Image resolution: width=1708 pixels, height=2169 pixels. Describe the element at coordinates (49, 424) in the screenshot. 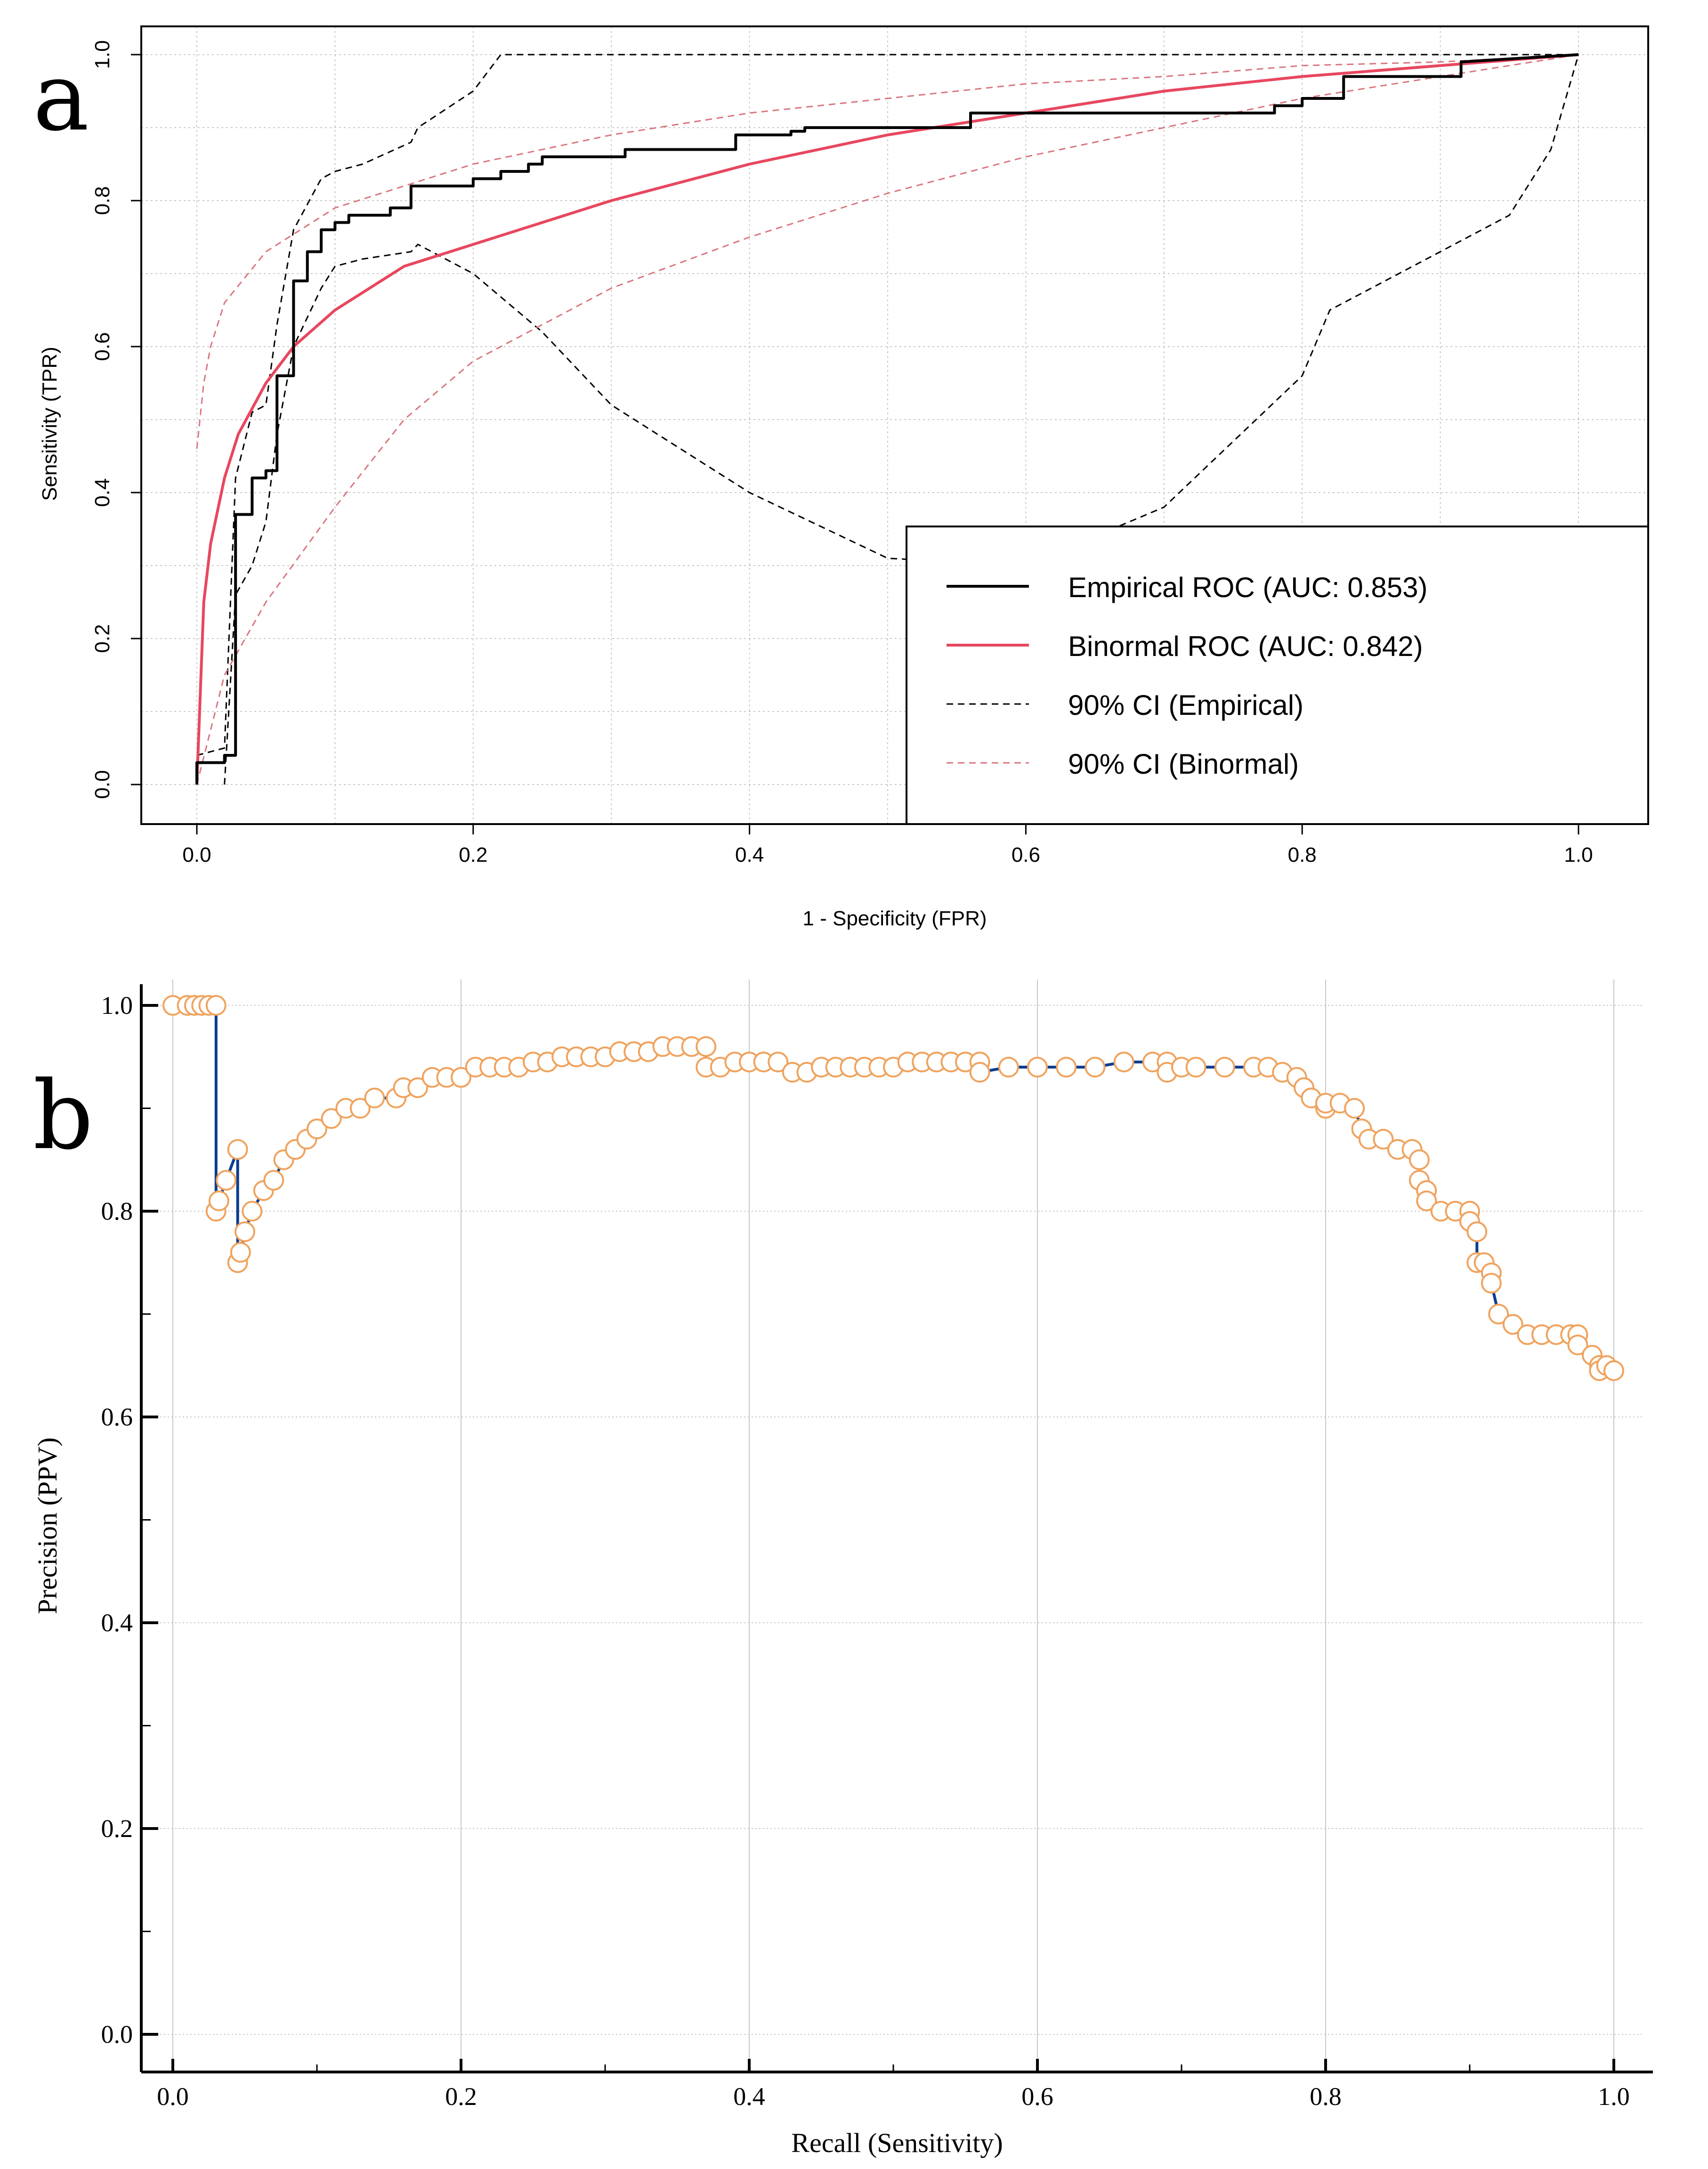

I see `panel-a-y-axis-label: Sensitivity (TPR)` at that location.